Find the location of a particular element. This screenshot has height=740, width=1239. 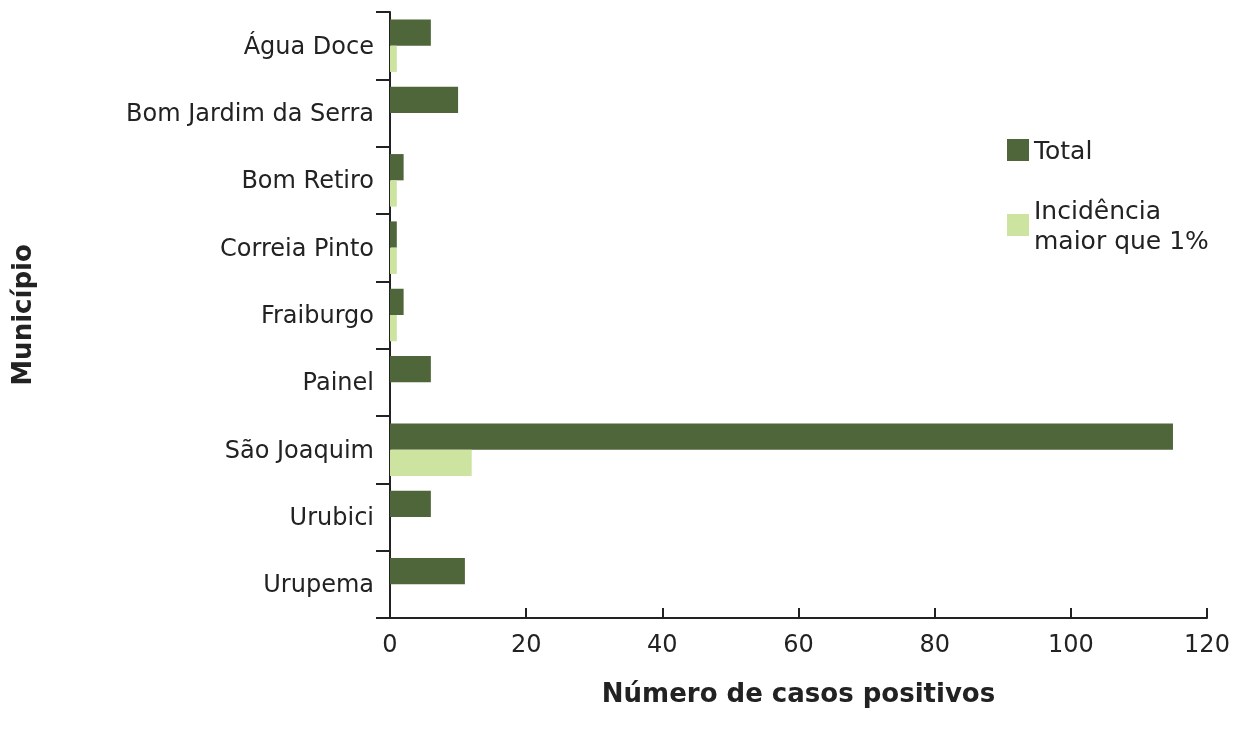

x-tick-label: 0 is located at coordinates (390, 644).